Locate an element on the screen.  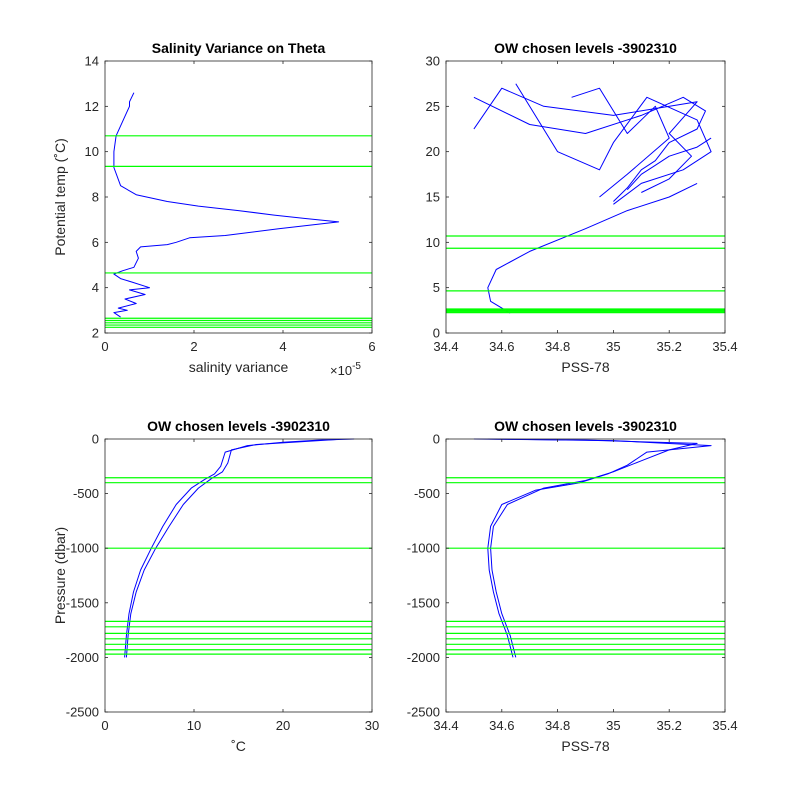
y-tick-label: 6 is located at coordinates (95, 242).